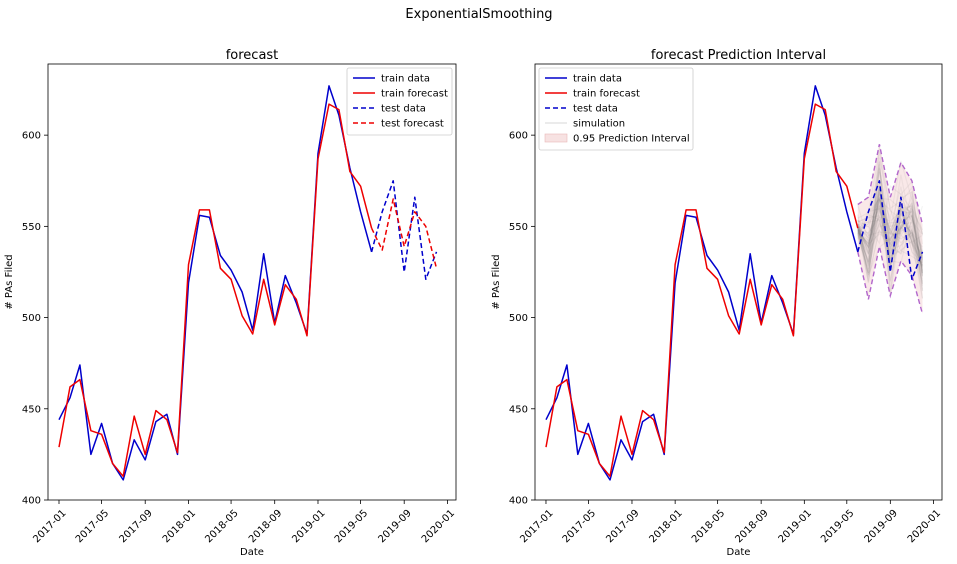 The width and height of the screenshot is (957, 564). Describe the element at coordinates (599, 124) in the screenshot. I see `legend-label: simulation` at that location.